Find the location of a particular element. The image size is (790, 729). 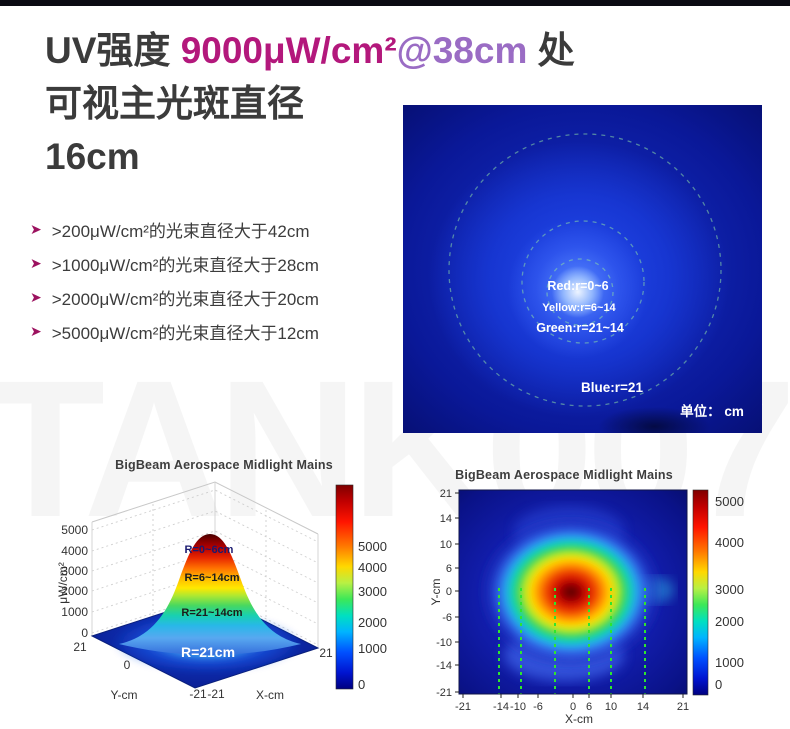

y-tick: -6 is located at coordinates (447, 618).